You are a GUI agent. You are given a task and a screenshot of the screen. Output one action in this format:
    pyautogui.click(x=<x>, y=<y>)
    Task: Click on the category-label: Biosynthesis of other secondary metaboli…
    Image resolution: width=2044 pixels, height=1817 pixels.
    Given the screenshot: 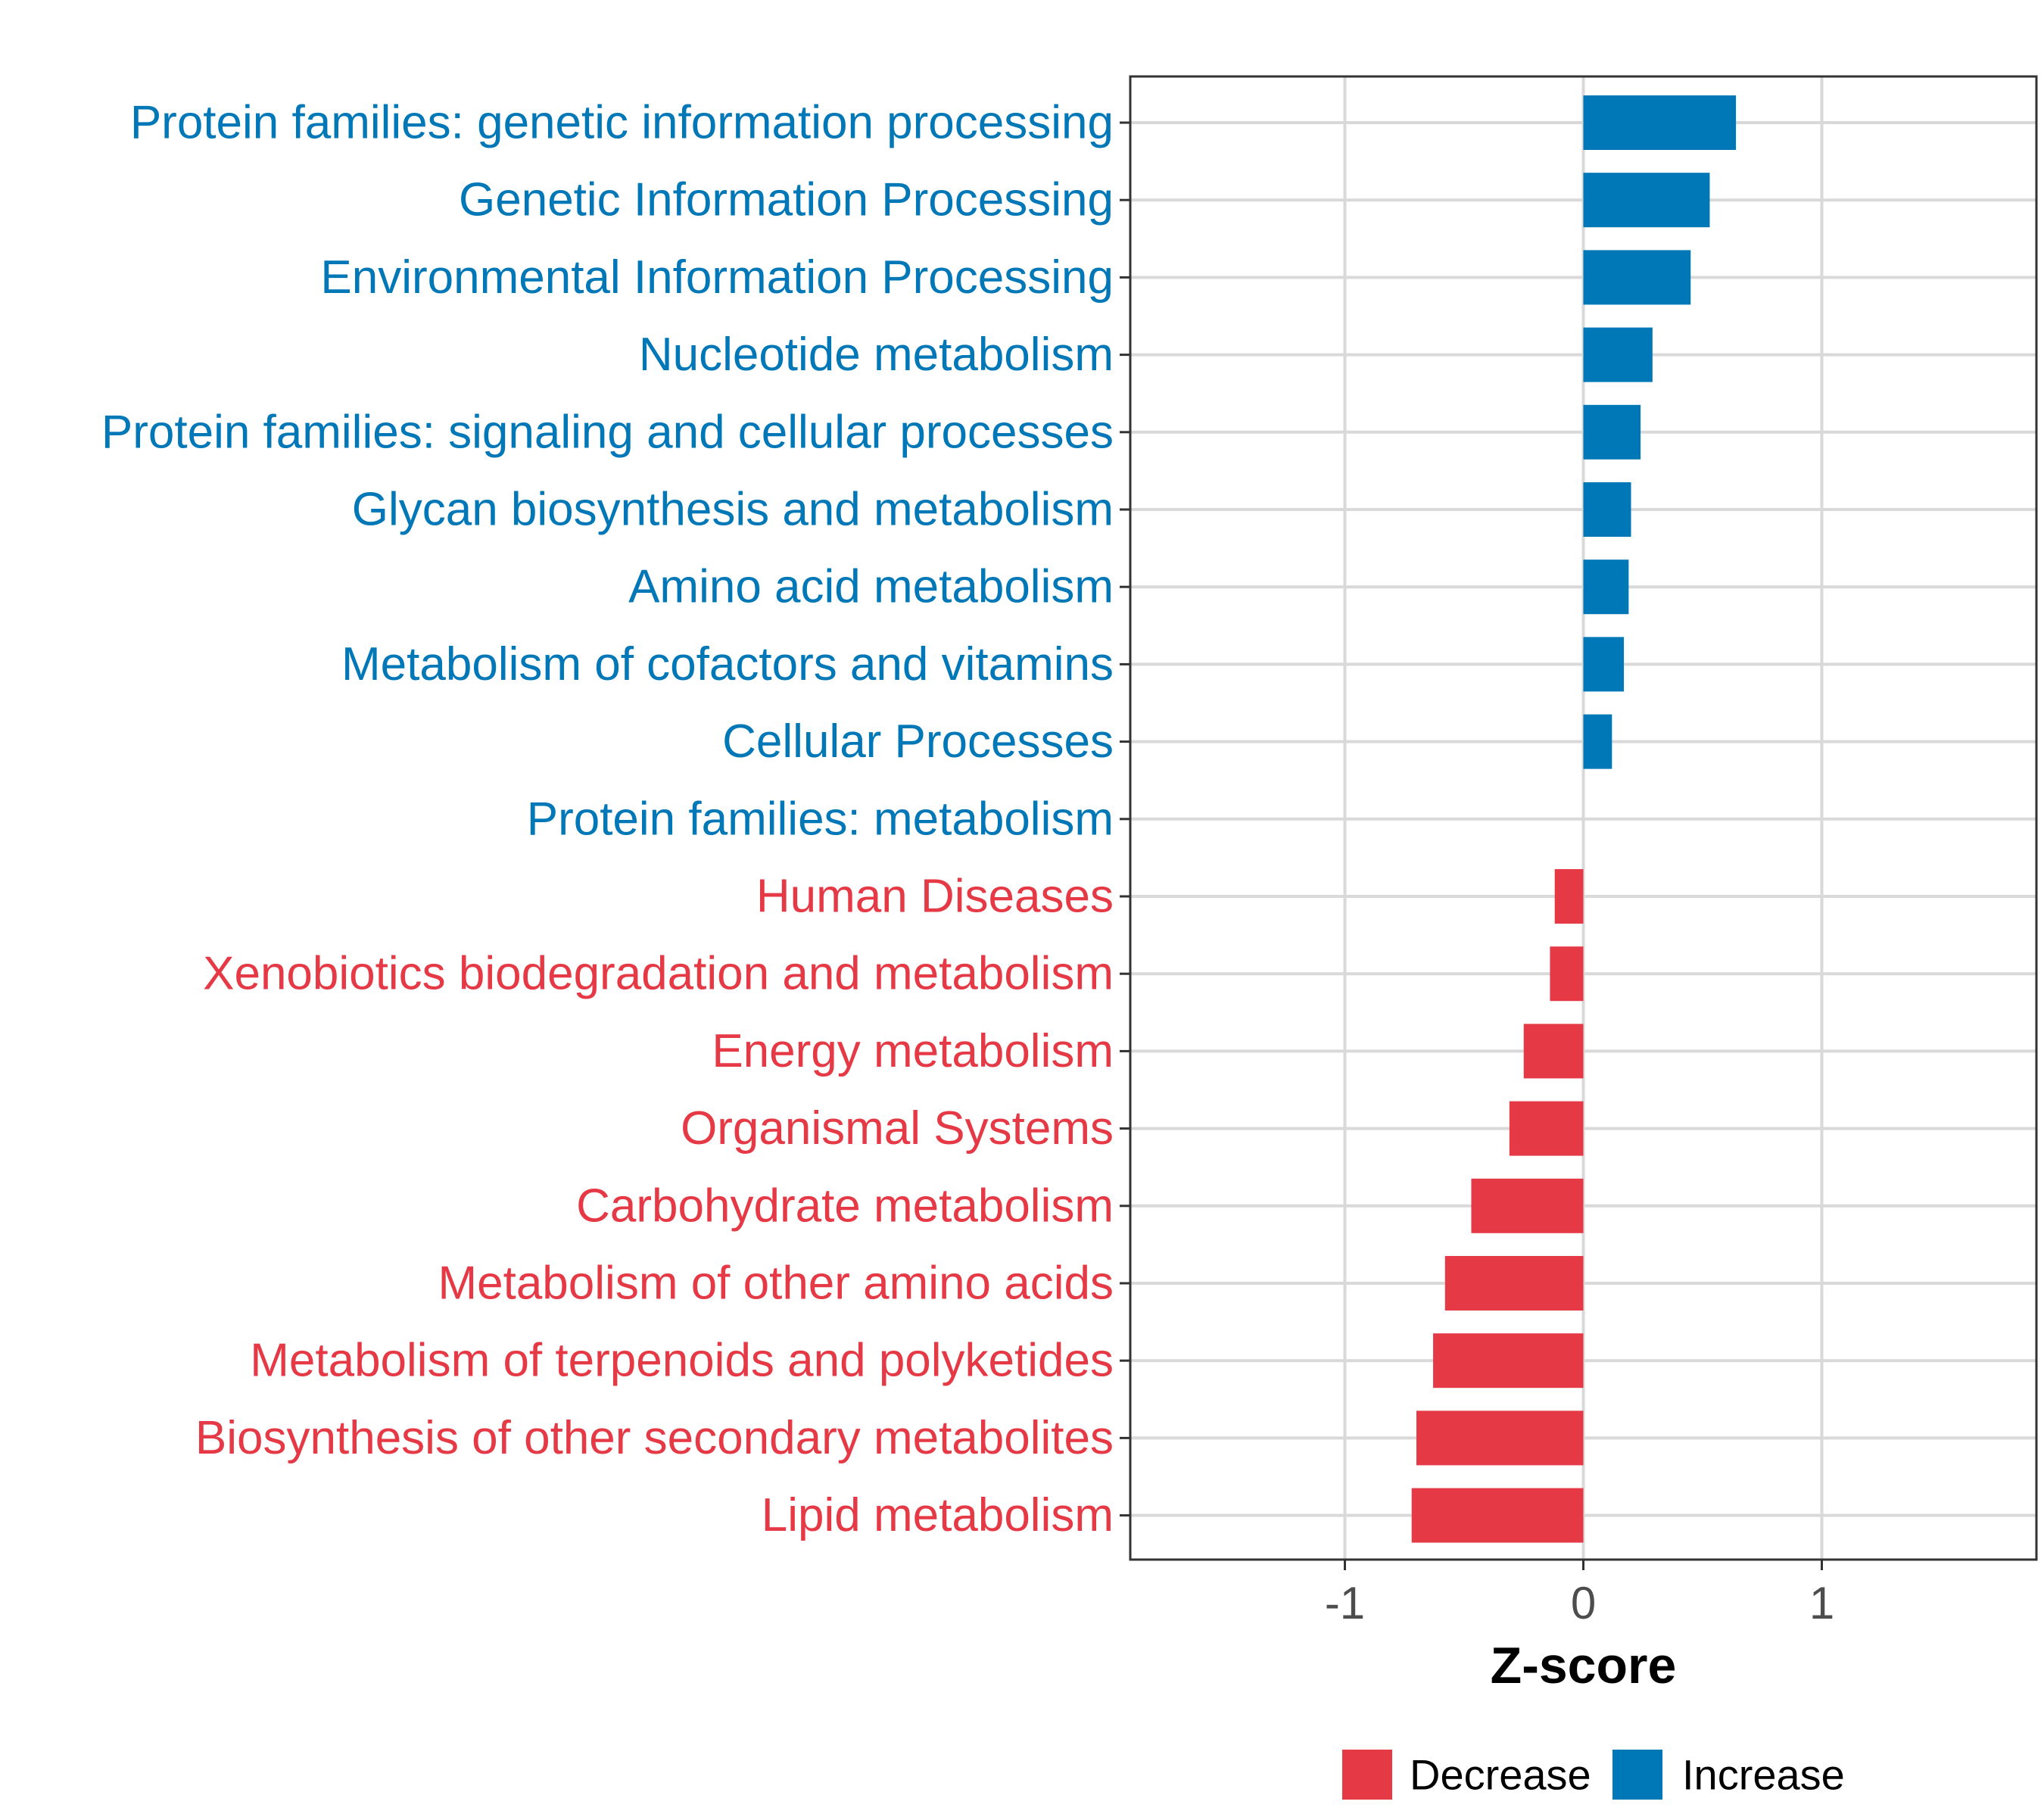 What is the action you would take?
    pyautogui.click(x=654, y=1438)
    